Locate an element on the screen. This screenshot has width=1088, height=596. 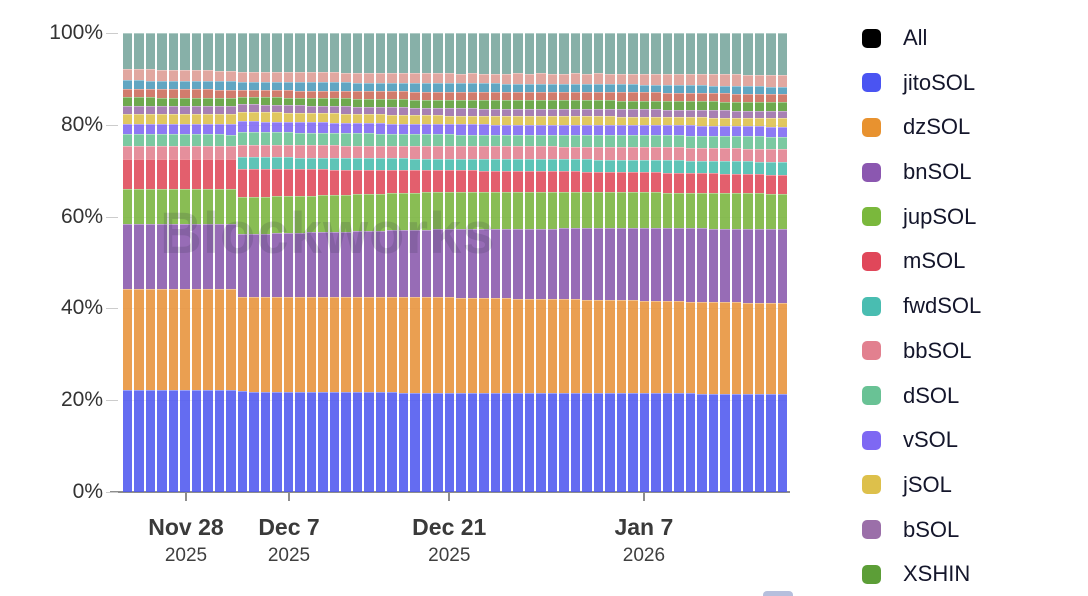
legend-item-bSOL: bSOL is located at coordinates (921, 530).